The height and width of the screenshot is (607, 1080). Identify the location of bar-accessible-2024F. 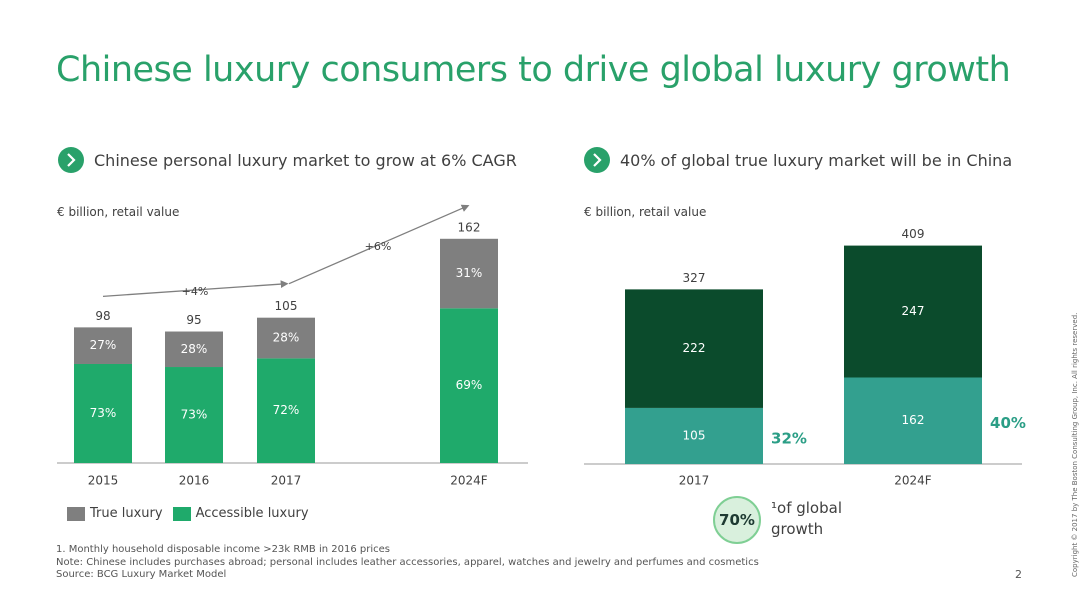
(469, 385).